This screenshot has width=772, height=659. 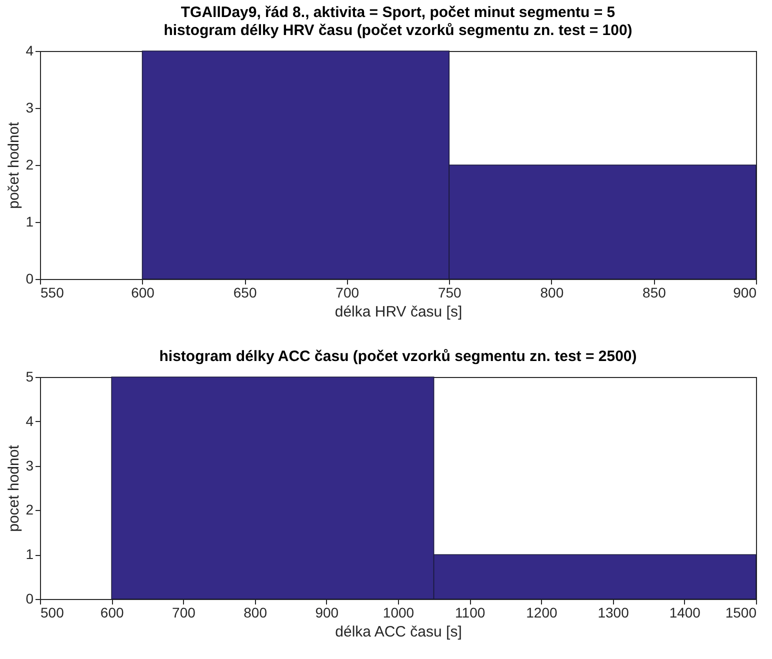 What do you see at coordinates (14, 488) in the screenshot?
I see `y-axis-title: pocet hodnot` at bounding box center [14, 488].